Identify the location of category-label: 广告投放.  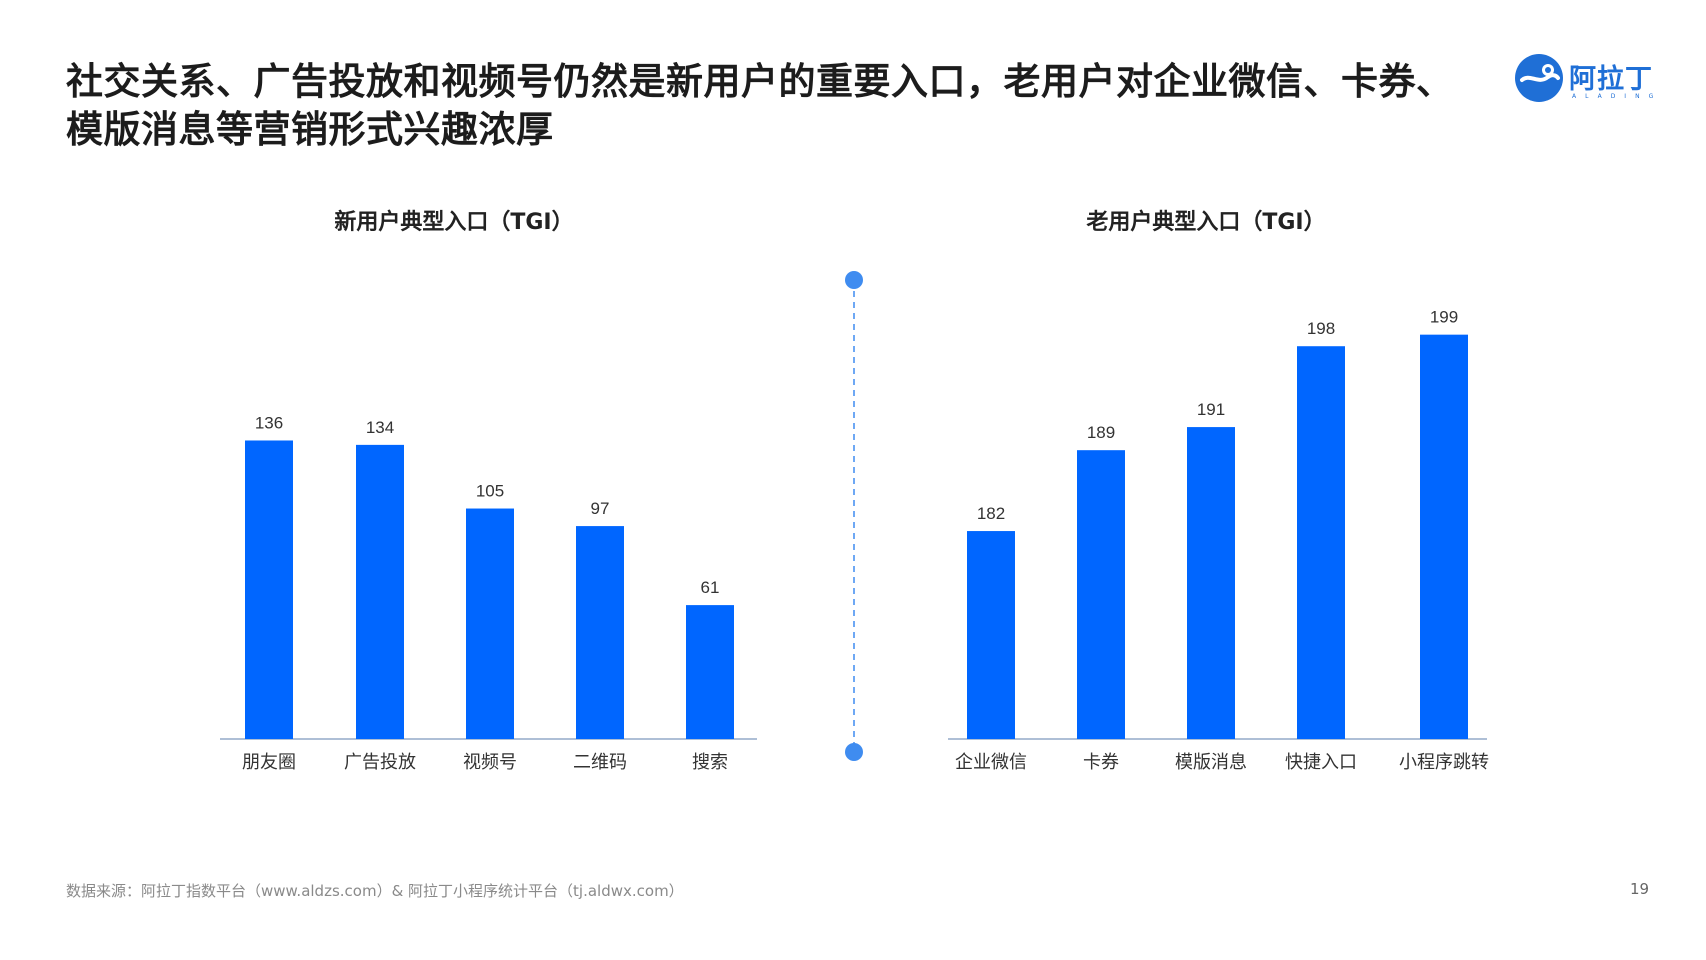
(380, 762).